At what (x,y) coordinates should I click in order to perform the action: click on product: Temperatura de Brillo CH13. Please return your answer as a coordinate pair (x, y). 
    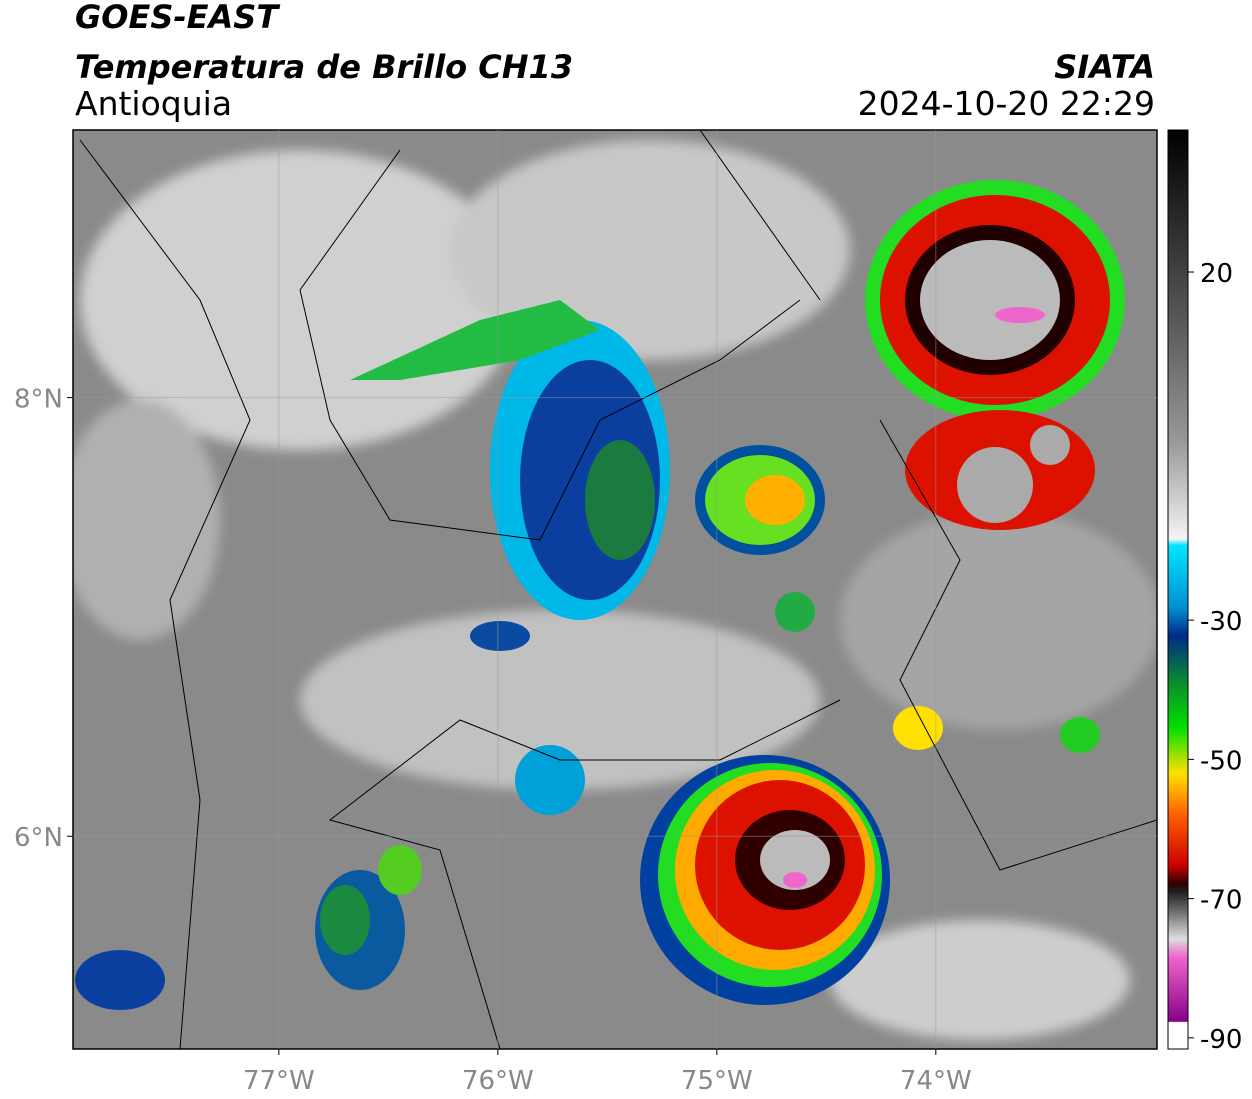
    Looking at the image, I should click on (324, 67).